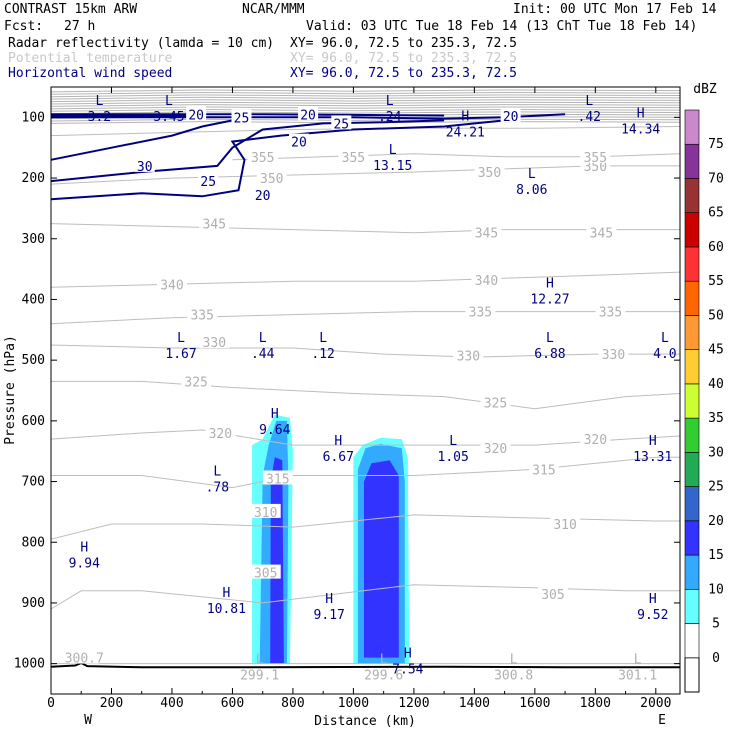 The width and height of the screenshot is (740, 740). What do you see at coordinates (640, 129) in the screenshot?
I see `extremum-value: 14.34` at bounding box center [640, 129].